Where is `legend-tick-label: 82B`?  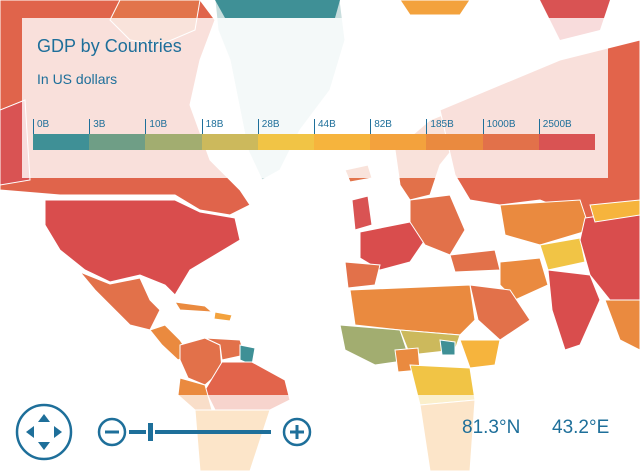 legend-tick-label: 82B is located at coordinates (381, 126).